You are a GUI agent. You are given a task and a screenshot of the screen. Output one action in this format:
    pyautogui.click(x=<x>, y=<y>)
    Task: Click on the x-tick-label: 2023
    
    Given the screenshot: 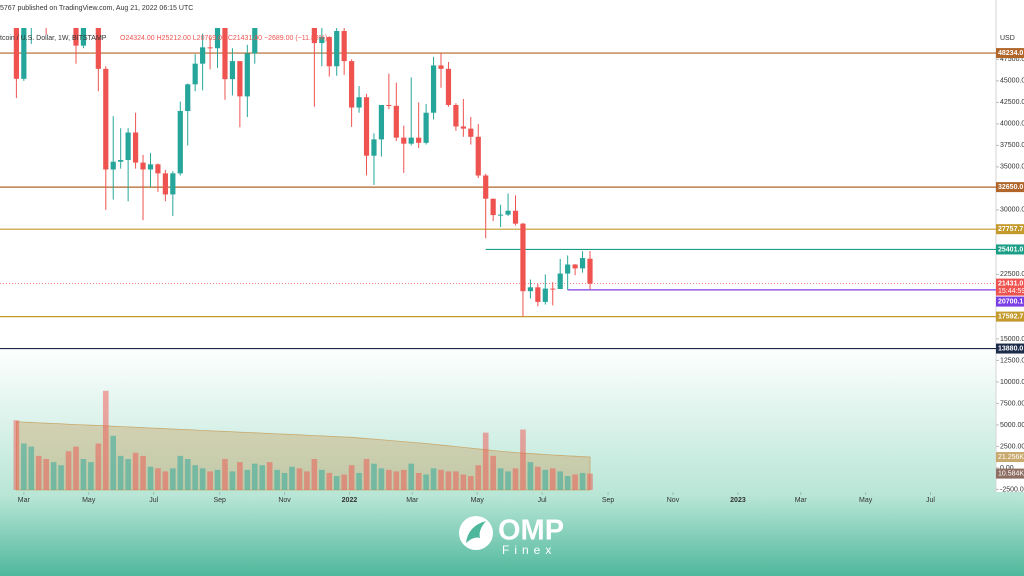 What is the action you would take?
    pyautogui.click(x=738, y=500)
    